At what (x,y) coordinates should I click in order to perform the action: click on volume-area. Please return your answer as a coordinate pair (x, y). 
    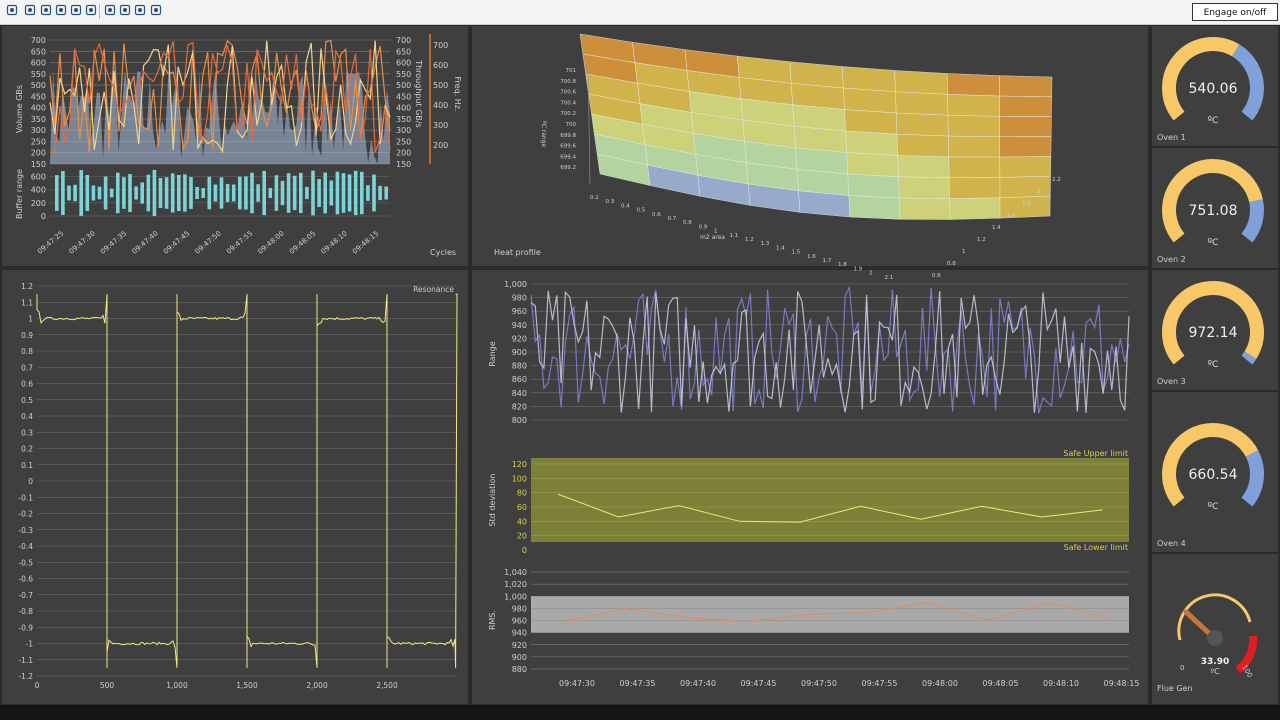
    Looking at the image, I should click on (220, 113).